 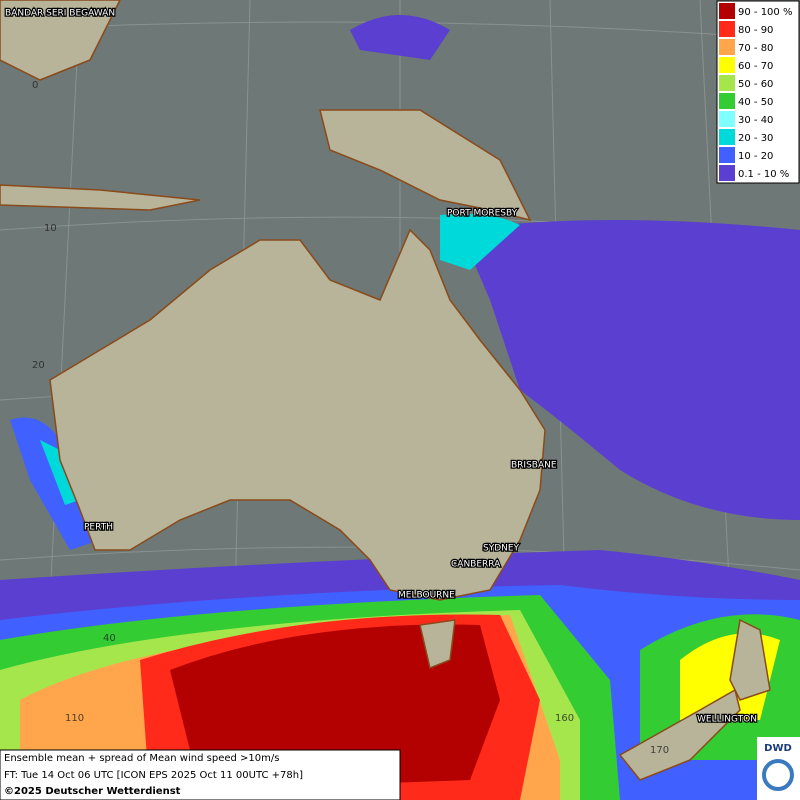 What do you see at coordinates (755, 66) in the screenshot?
I see `legend-label: 60 - 70` at bounding box center [755, 66].